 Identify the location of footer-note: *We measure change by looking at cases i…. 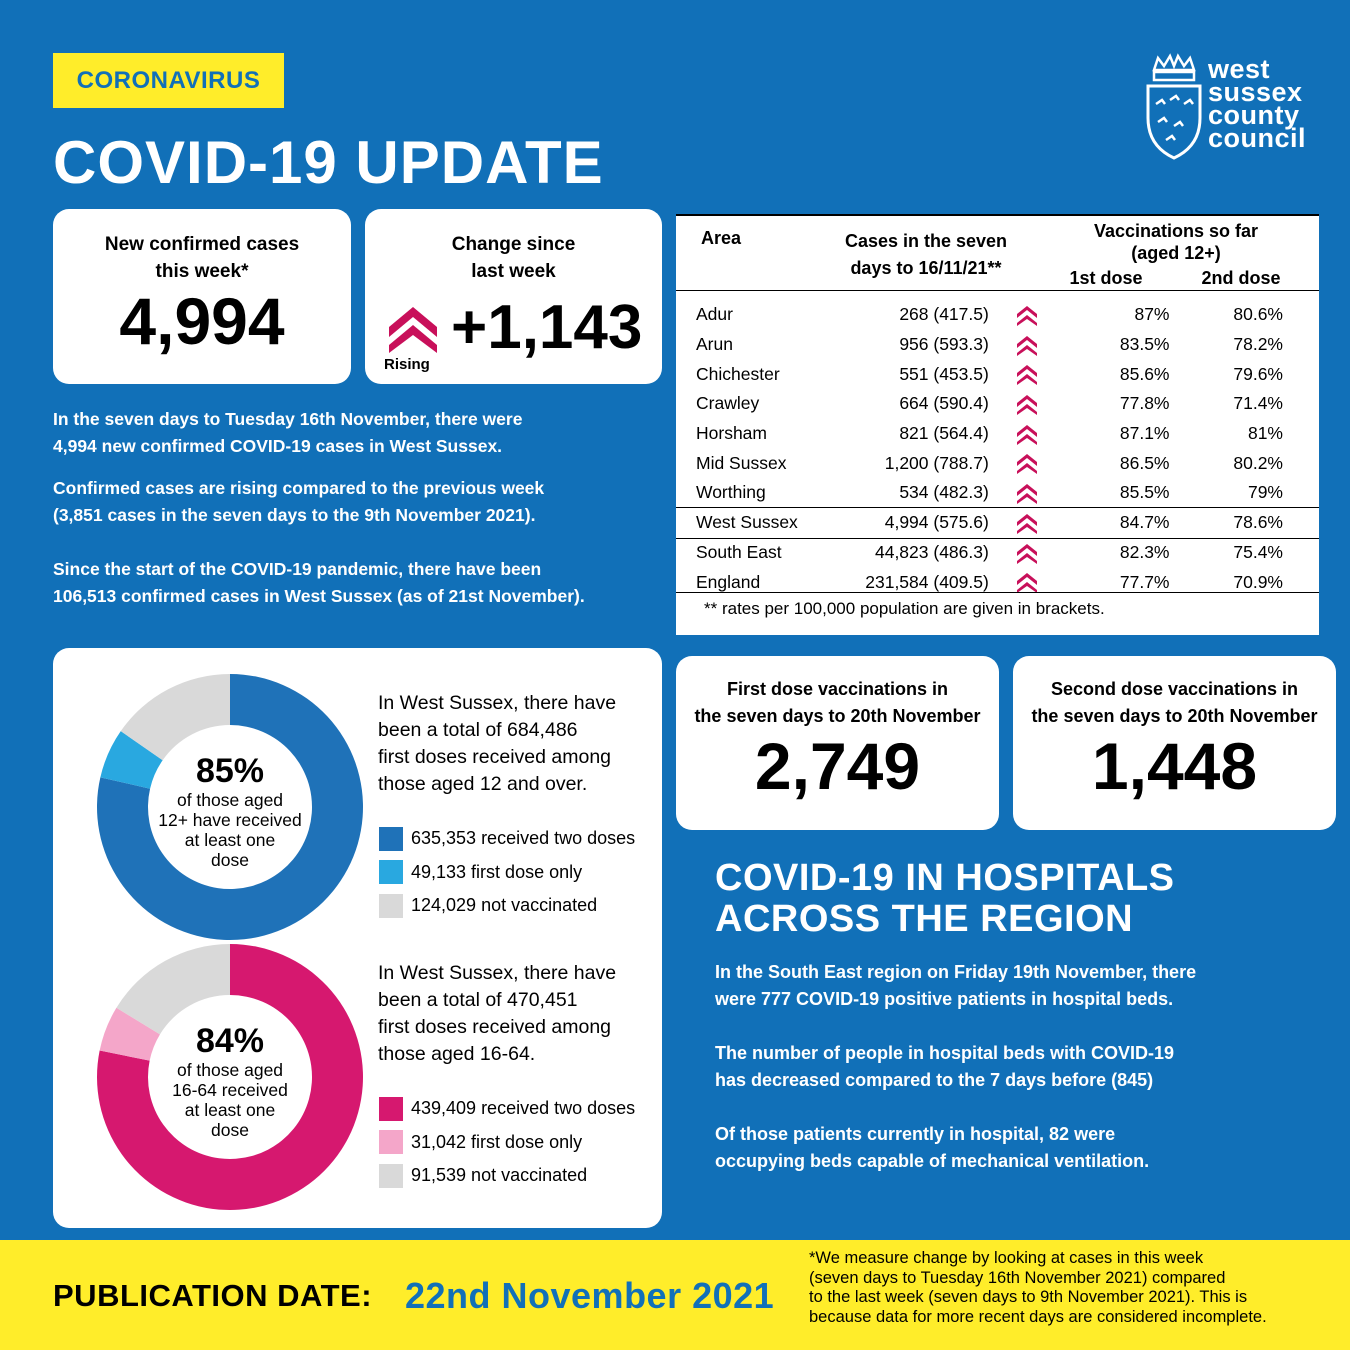
(1038, 1287).